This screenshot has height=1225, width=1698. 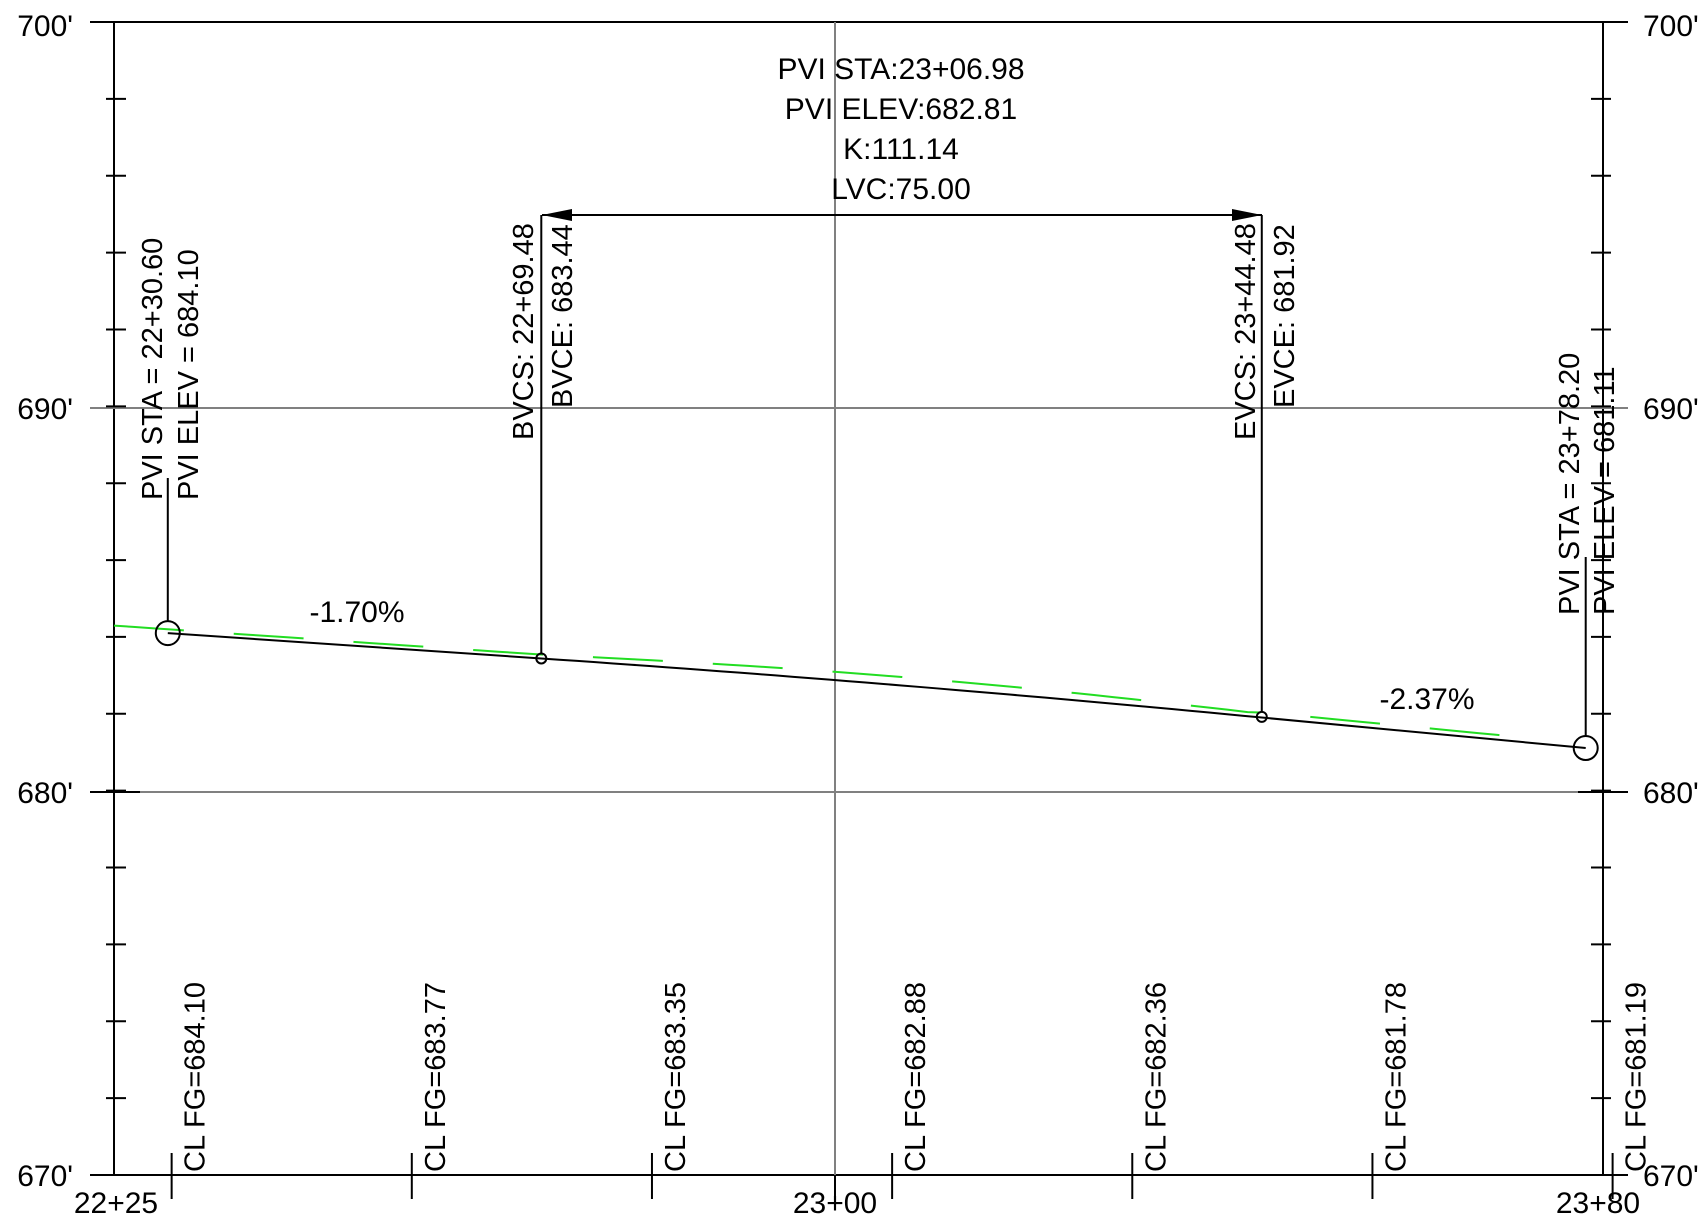 I want to click on elev-label-700-left: 700', so click(x=45, y=26).